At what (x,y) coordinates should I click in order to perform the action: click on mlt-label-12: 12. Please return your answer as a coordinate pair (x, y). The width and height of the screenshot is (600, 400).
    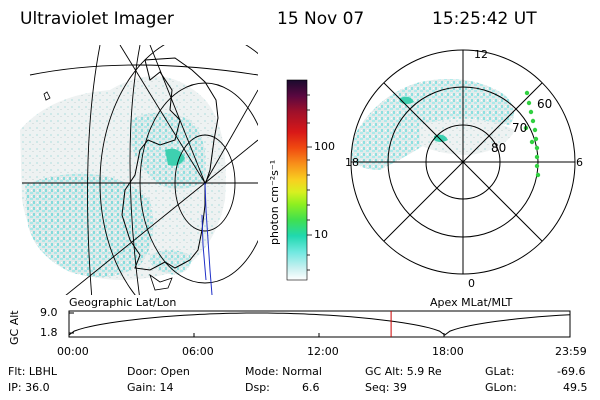
    Looking at the image, I should click on (481, 54).